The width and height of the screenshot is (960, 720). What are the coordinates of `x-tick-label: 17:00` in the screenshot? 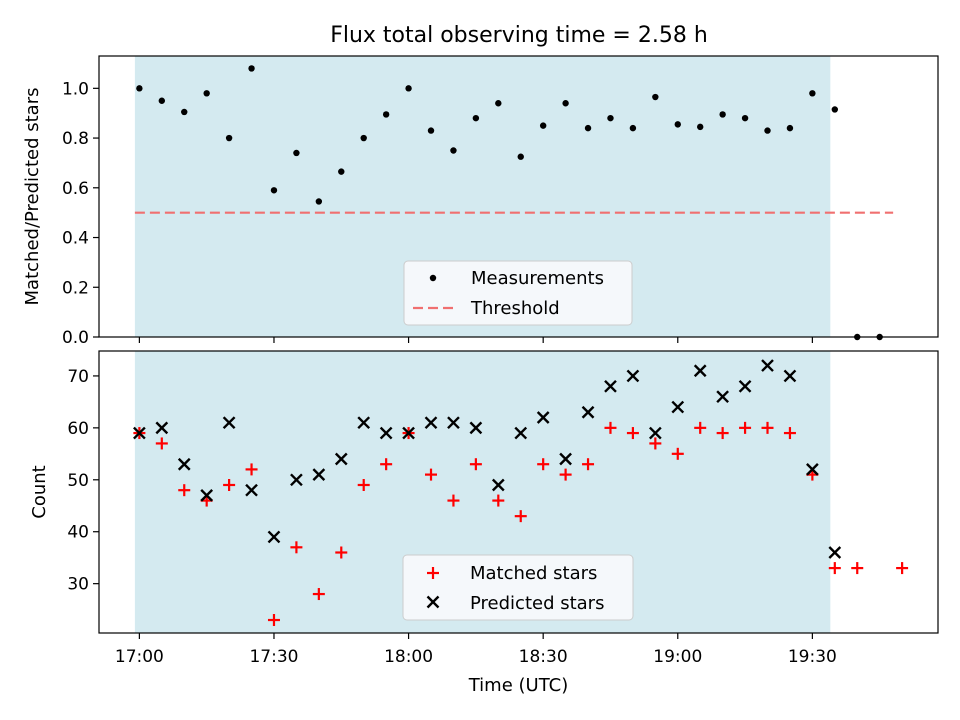 It's located at (139, 657).